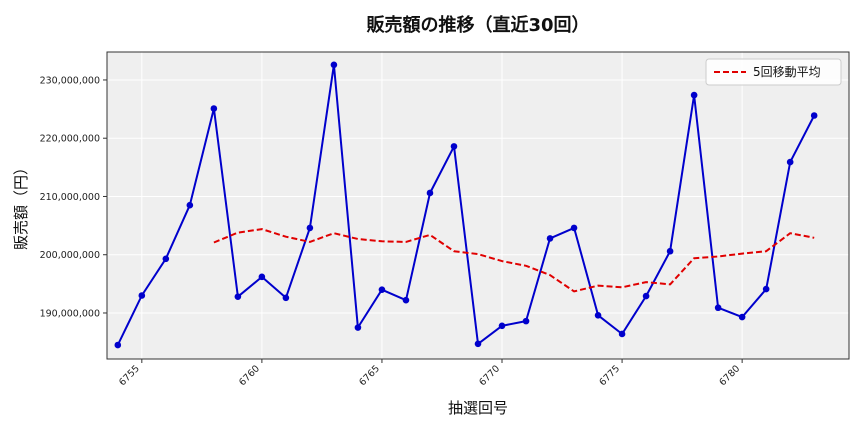  Describe the element at coordinates (477, 25) in the screenshot. I see `chart-title: 販売額の推移（直近30回）` at that location.